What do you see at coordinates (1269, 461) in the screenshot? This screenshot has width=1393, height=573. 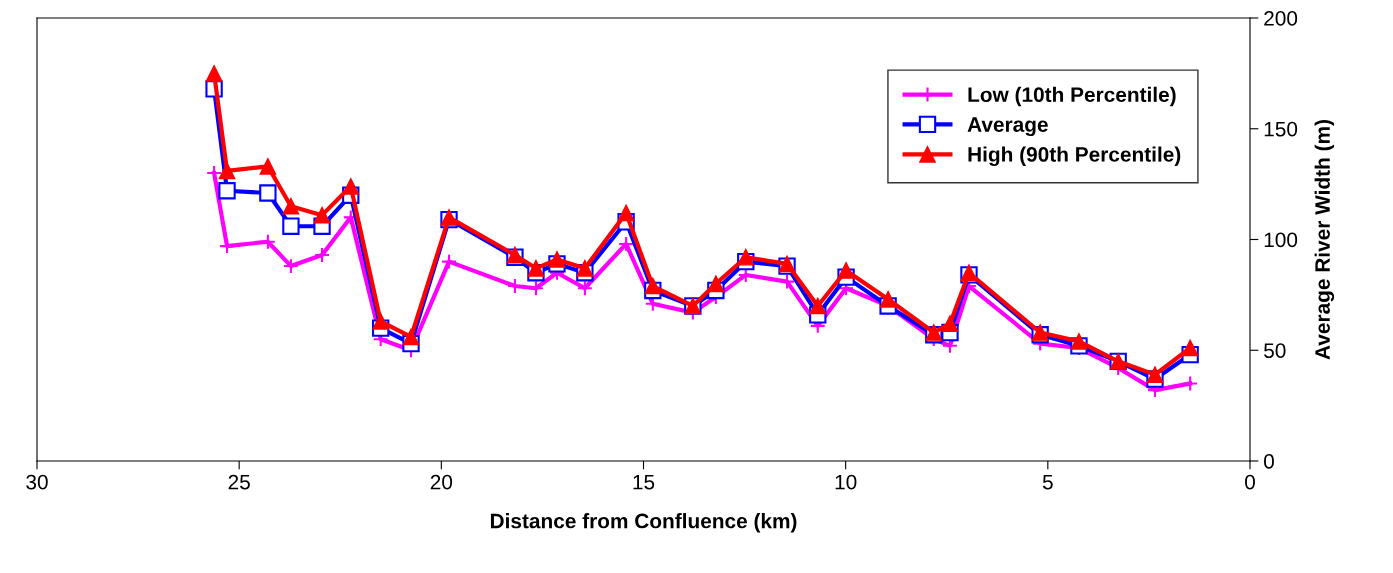 I see `y-tick-label: 0` at bounding box center [1269, 461].